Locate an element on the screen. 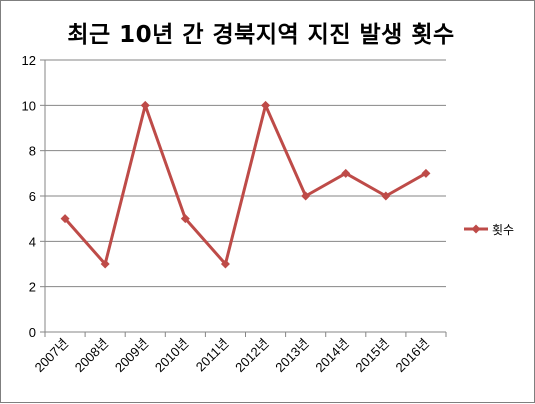 The width and height of the screenshot is (535, 404). x-tick-label: 2009년 is located at coordinates (132, 356).